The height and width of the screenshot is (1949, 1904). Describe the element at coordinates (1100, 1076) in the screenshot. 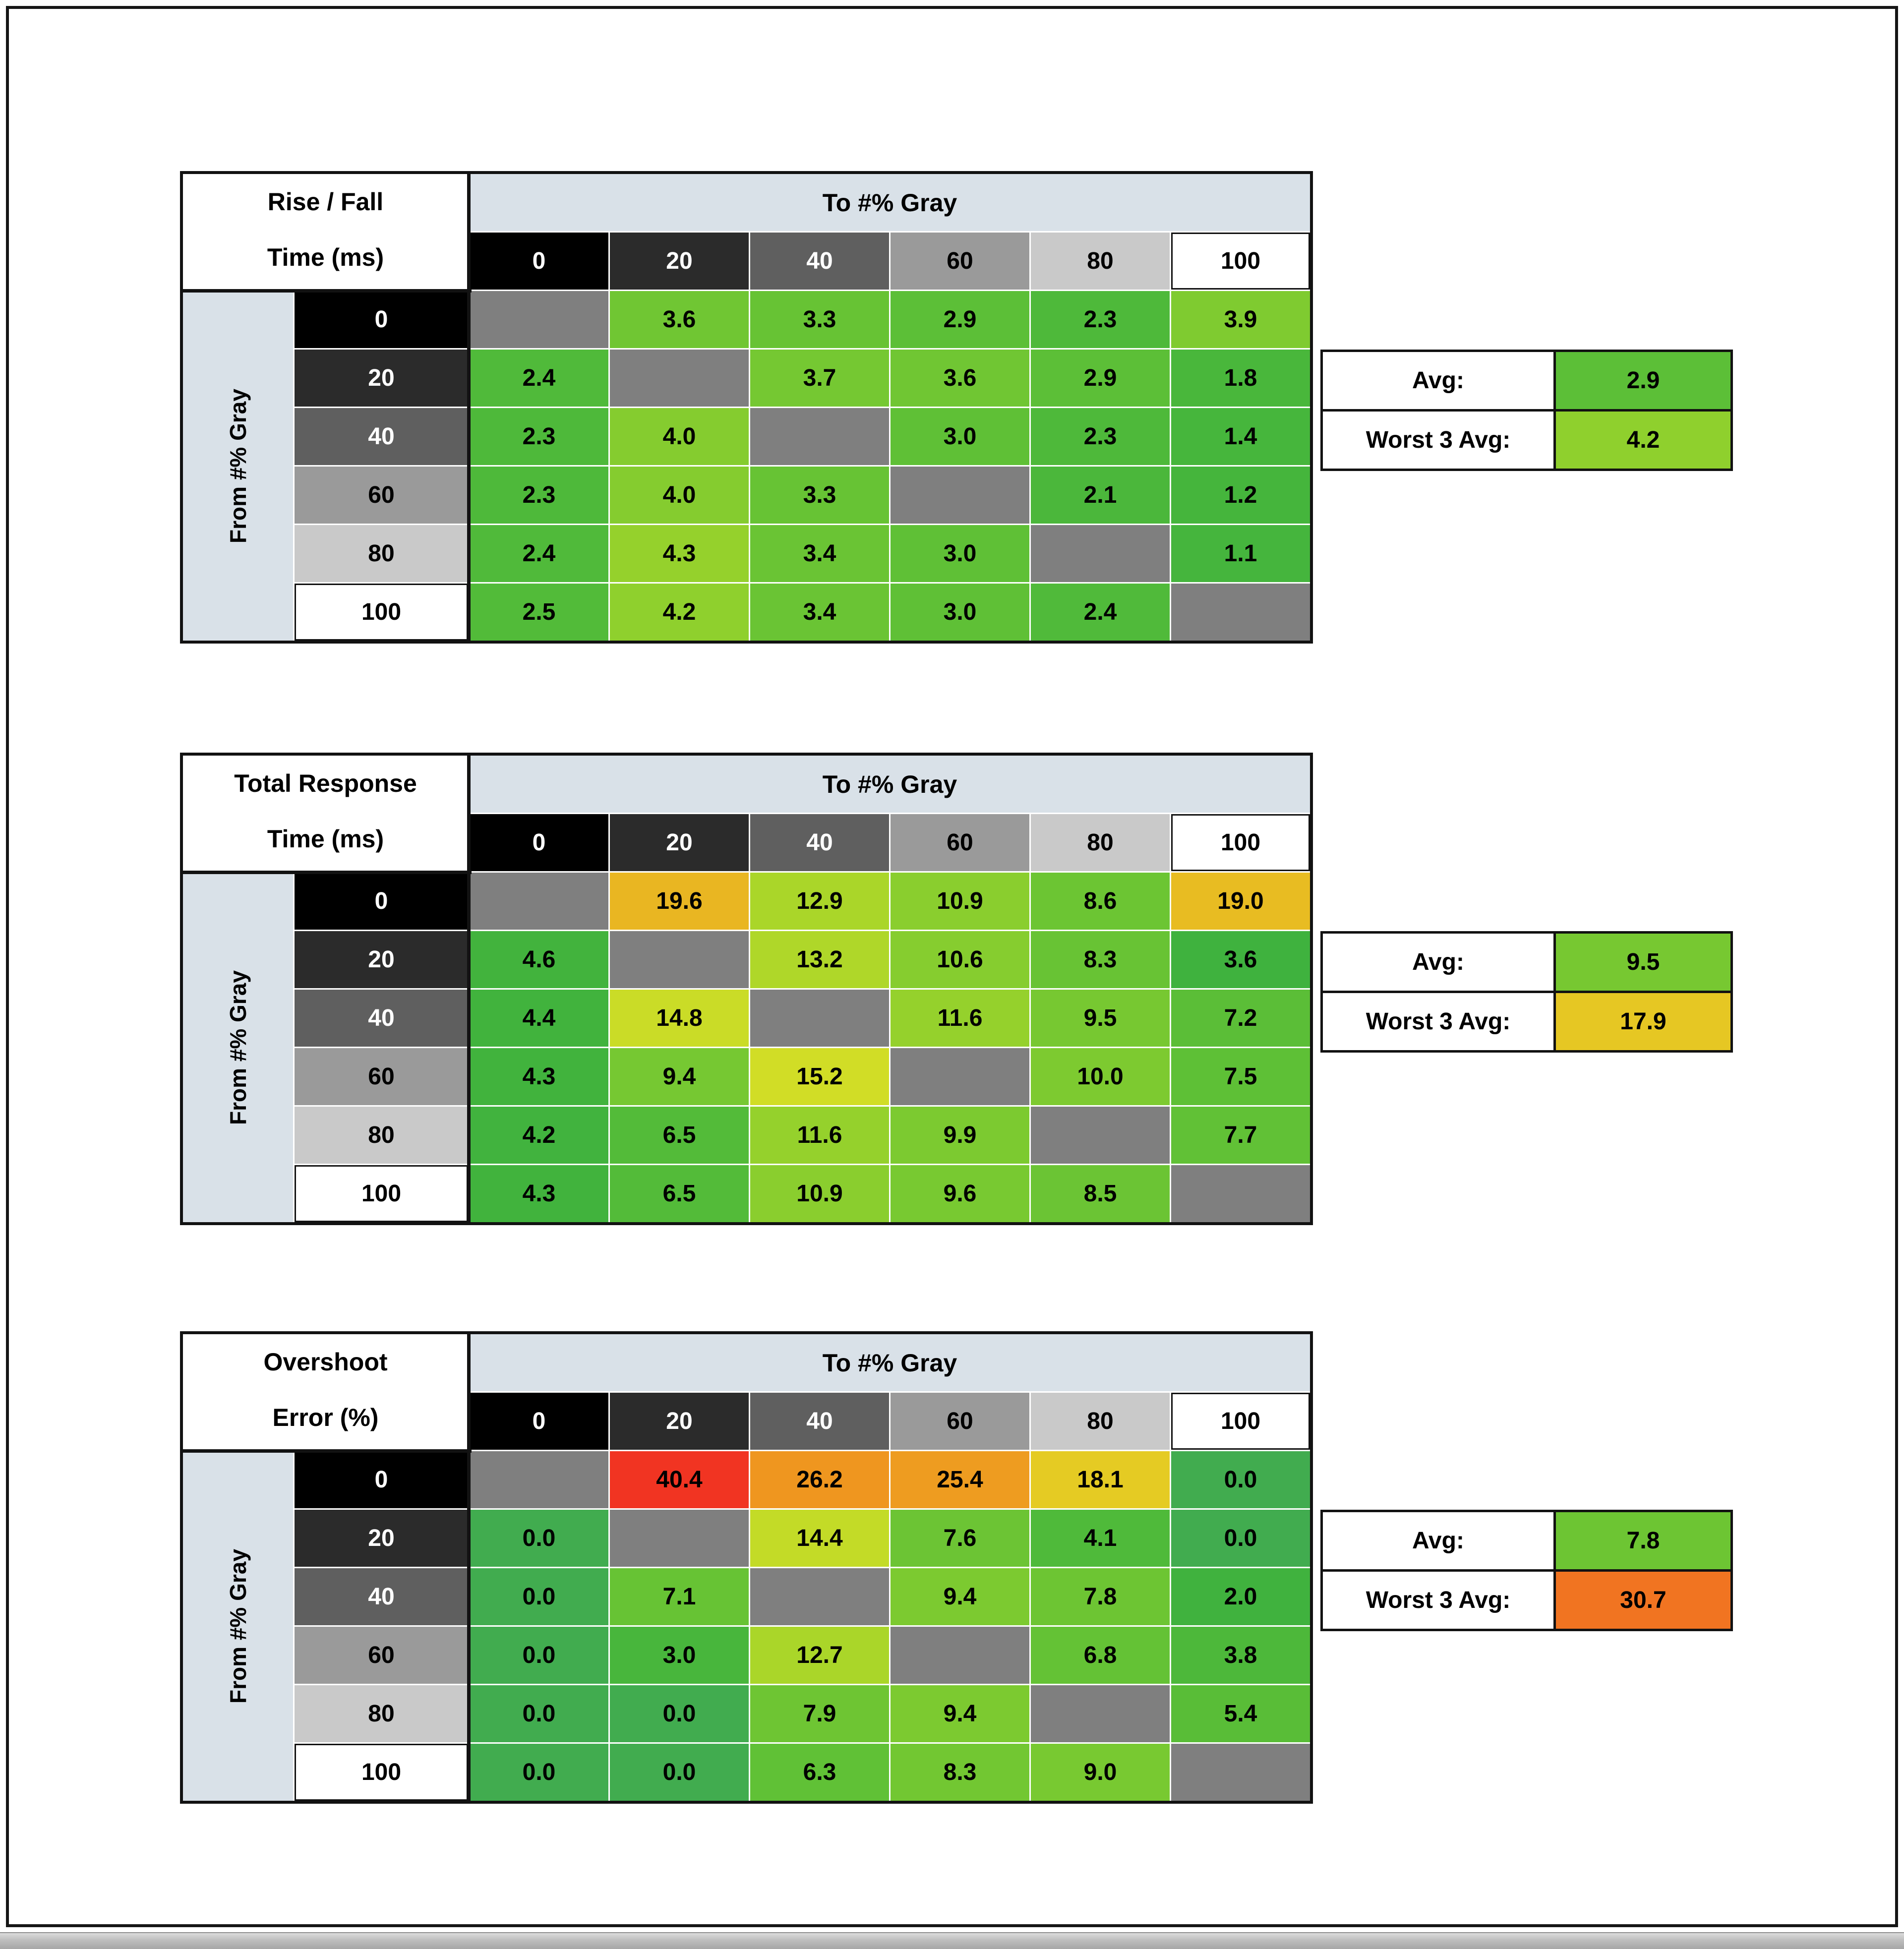

I see `heatmap-cell: 10.0` at that location.